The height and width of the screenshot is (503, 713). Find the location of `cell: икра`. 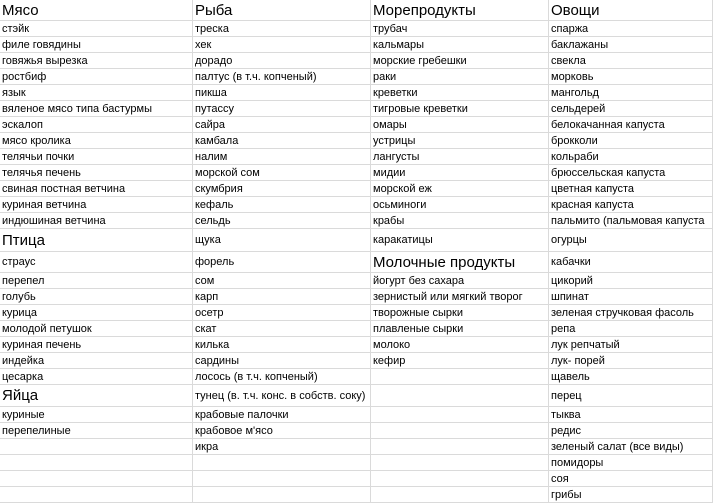

cell: икра is located at coordinates (282, 447).